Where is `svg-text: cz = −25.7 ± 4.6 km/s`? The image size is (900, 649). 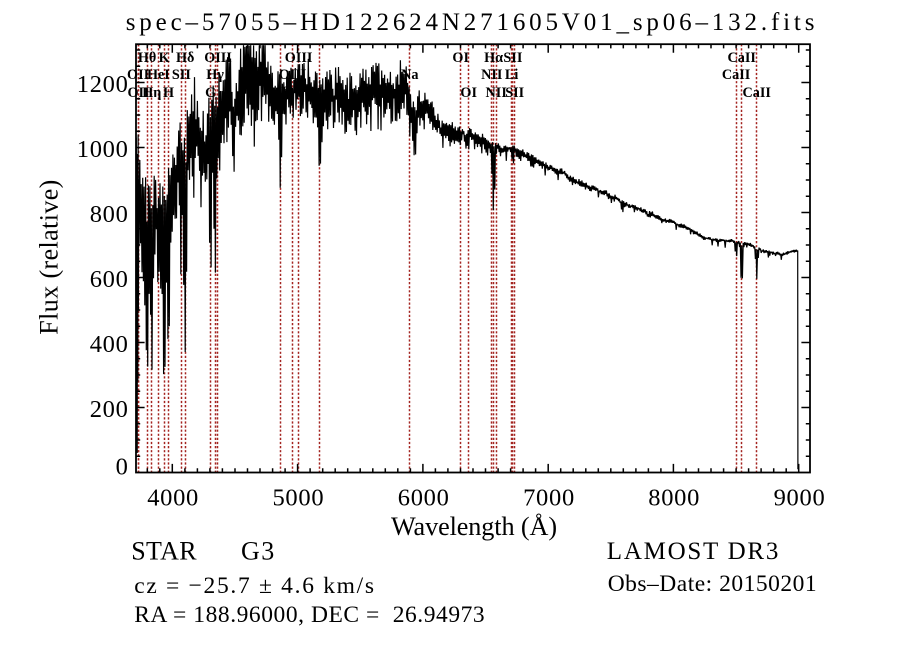 svg-text: cz = −25.7 ± 4.6 km/s is located at coordinates (255, 586).